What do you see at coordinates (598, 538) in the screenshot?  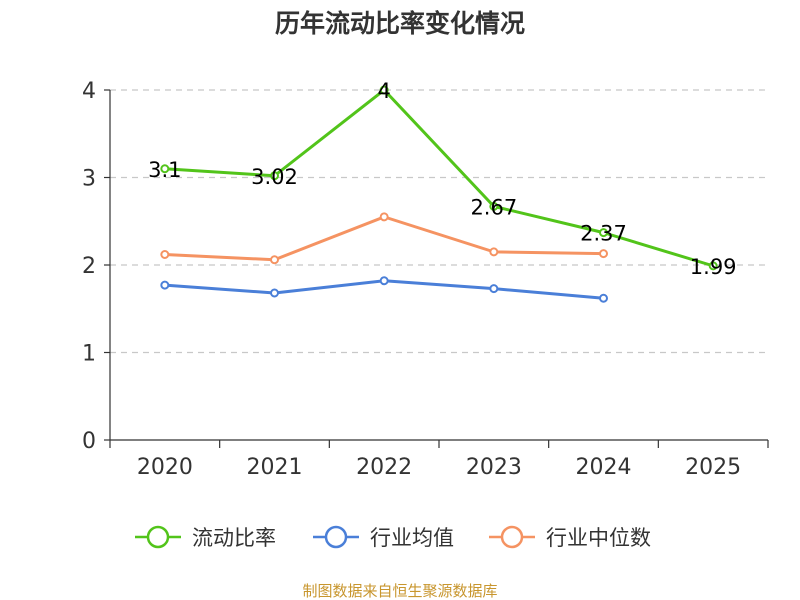 I see `legend-label-2: 行业中位数` at bounding box center [598, 538].